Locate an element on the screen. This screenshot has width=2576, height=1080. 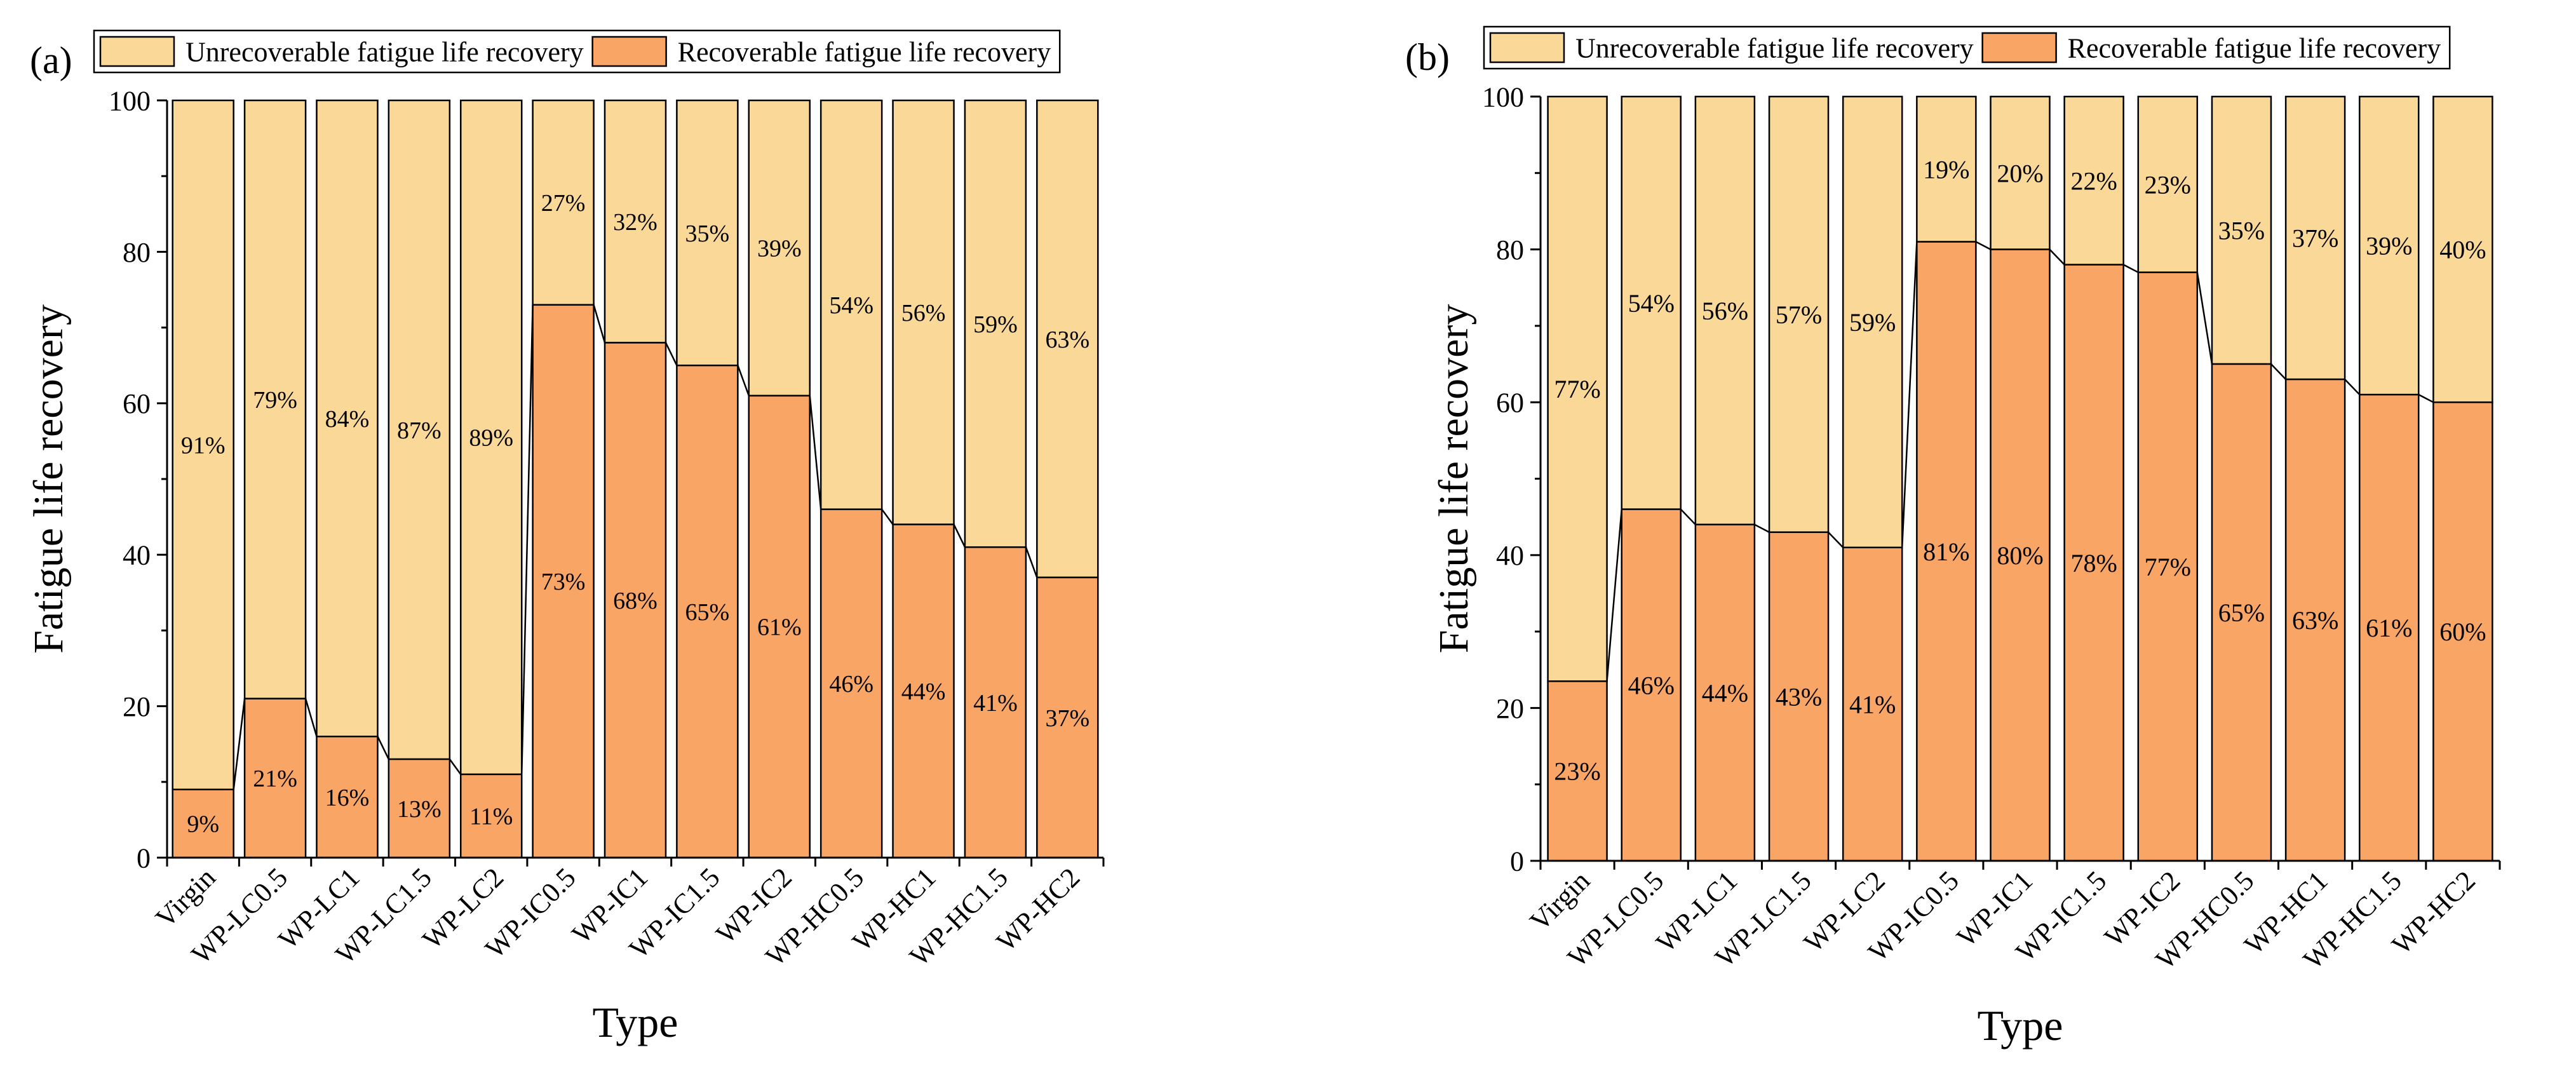
panel-label: (a) is located at coordinates (51, 60).